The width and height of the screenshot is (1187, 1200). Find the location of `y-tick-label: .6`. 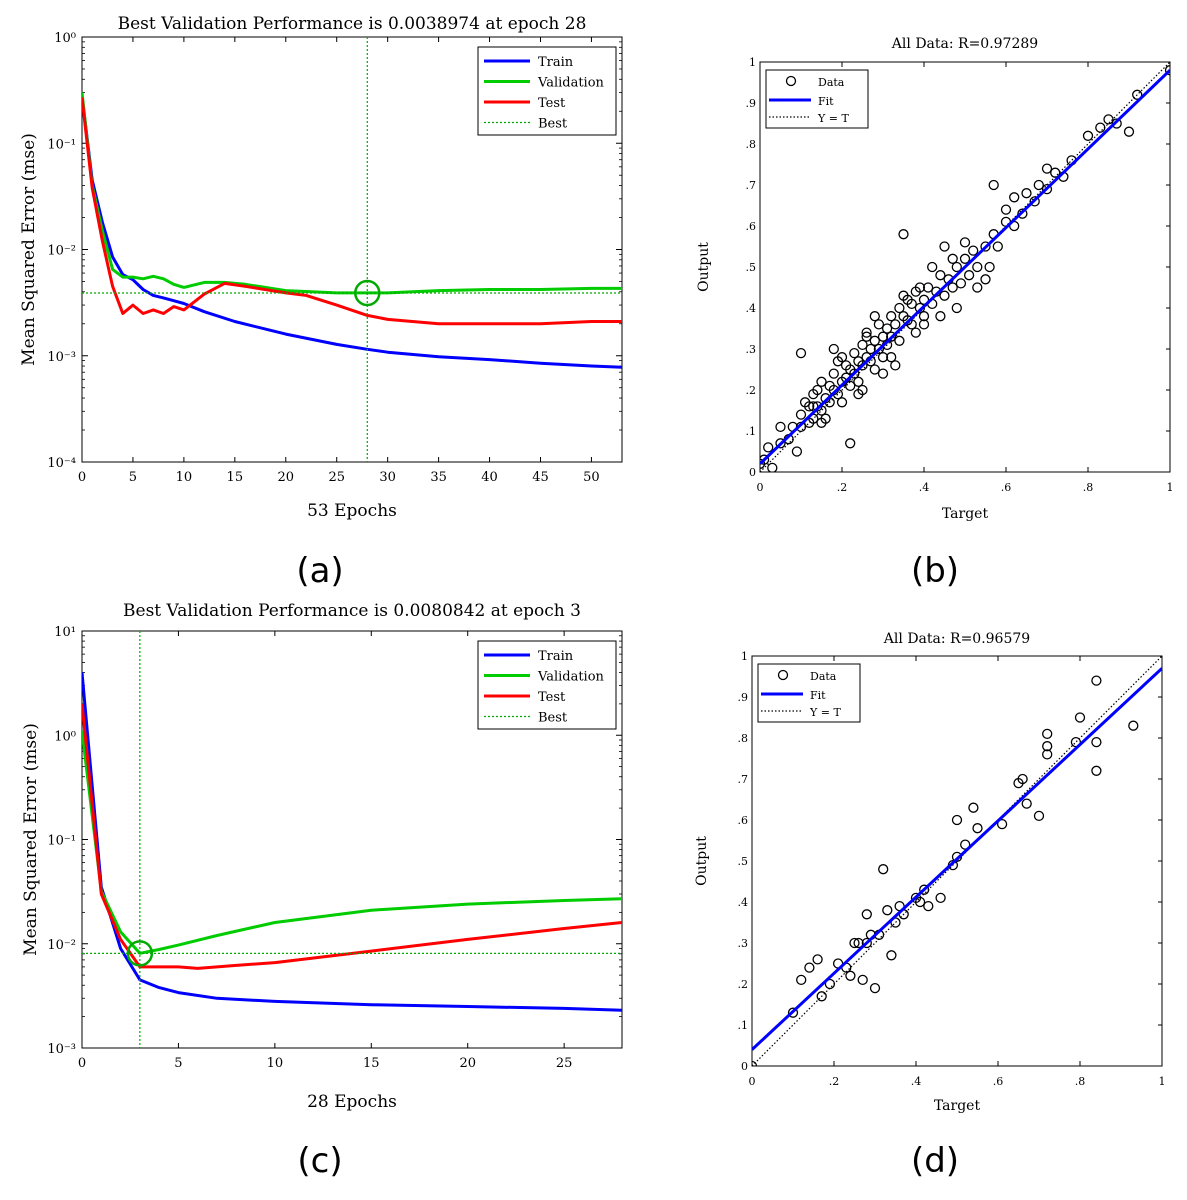

y-tick-label: .6 is located at coordinates (751, 226).